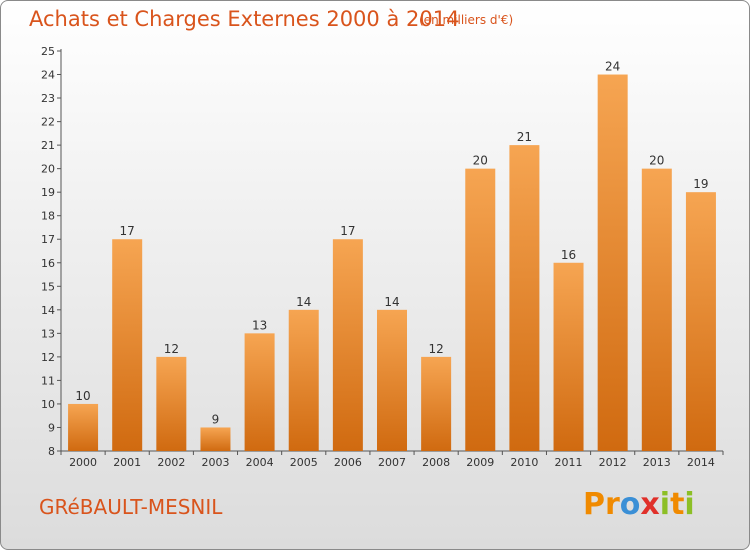  I want to click on y-tick-label: 21, so click(48, 145).